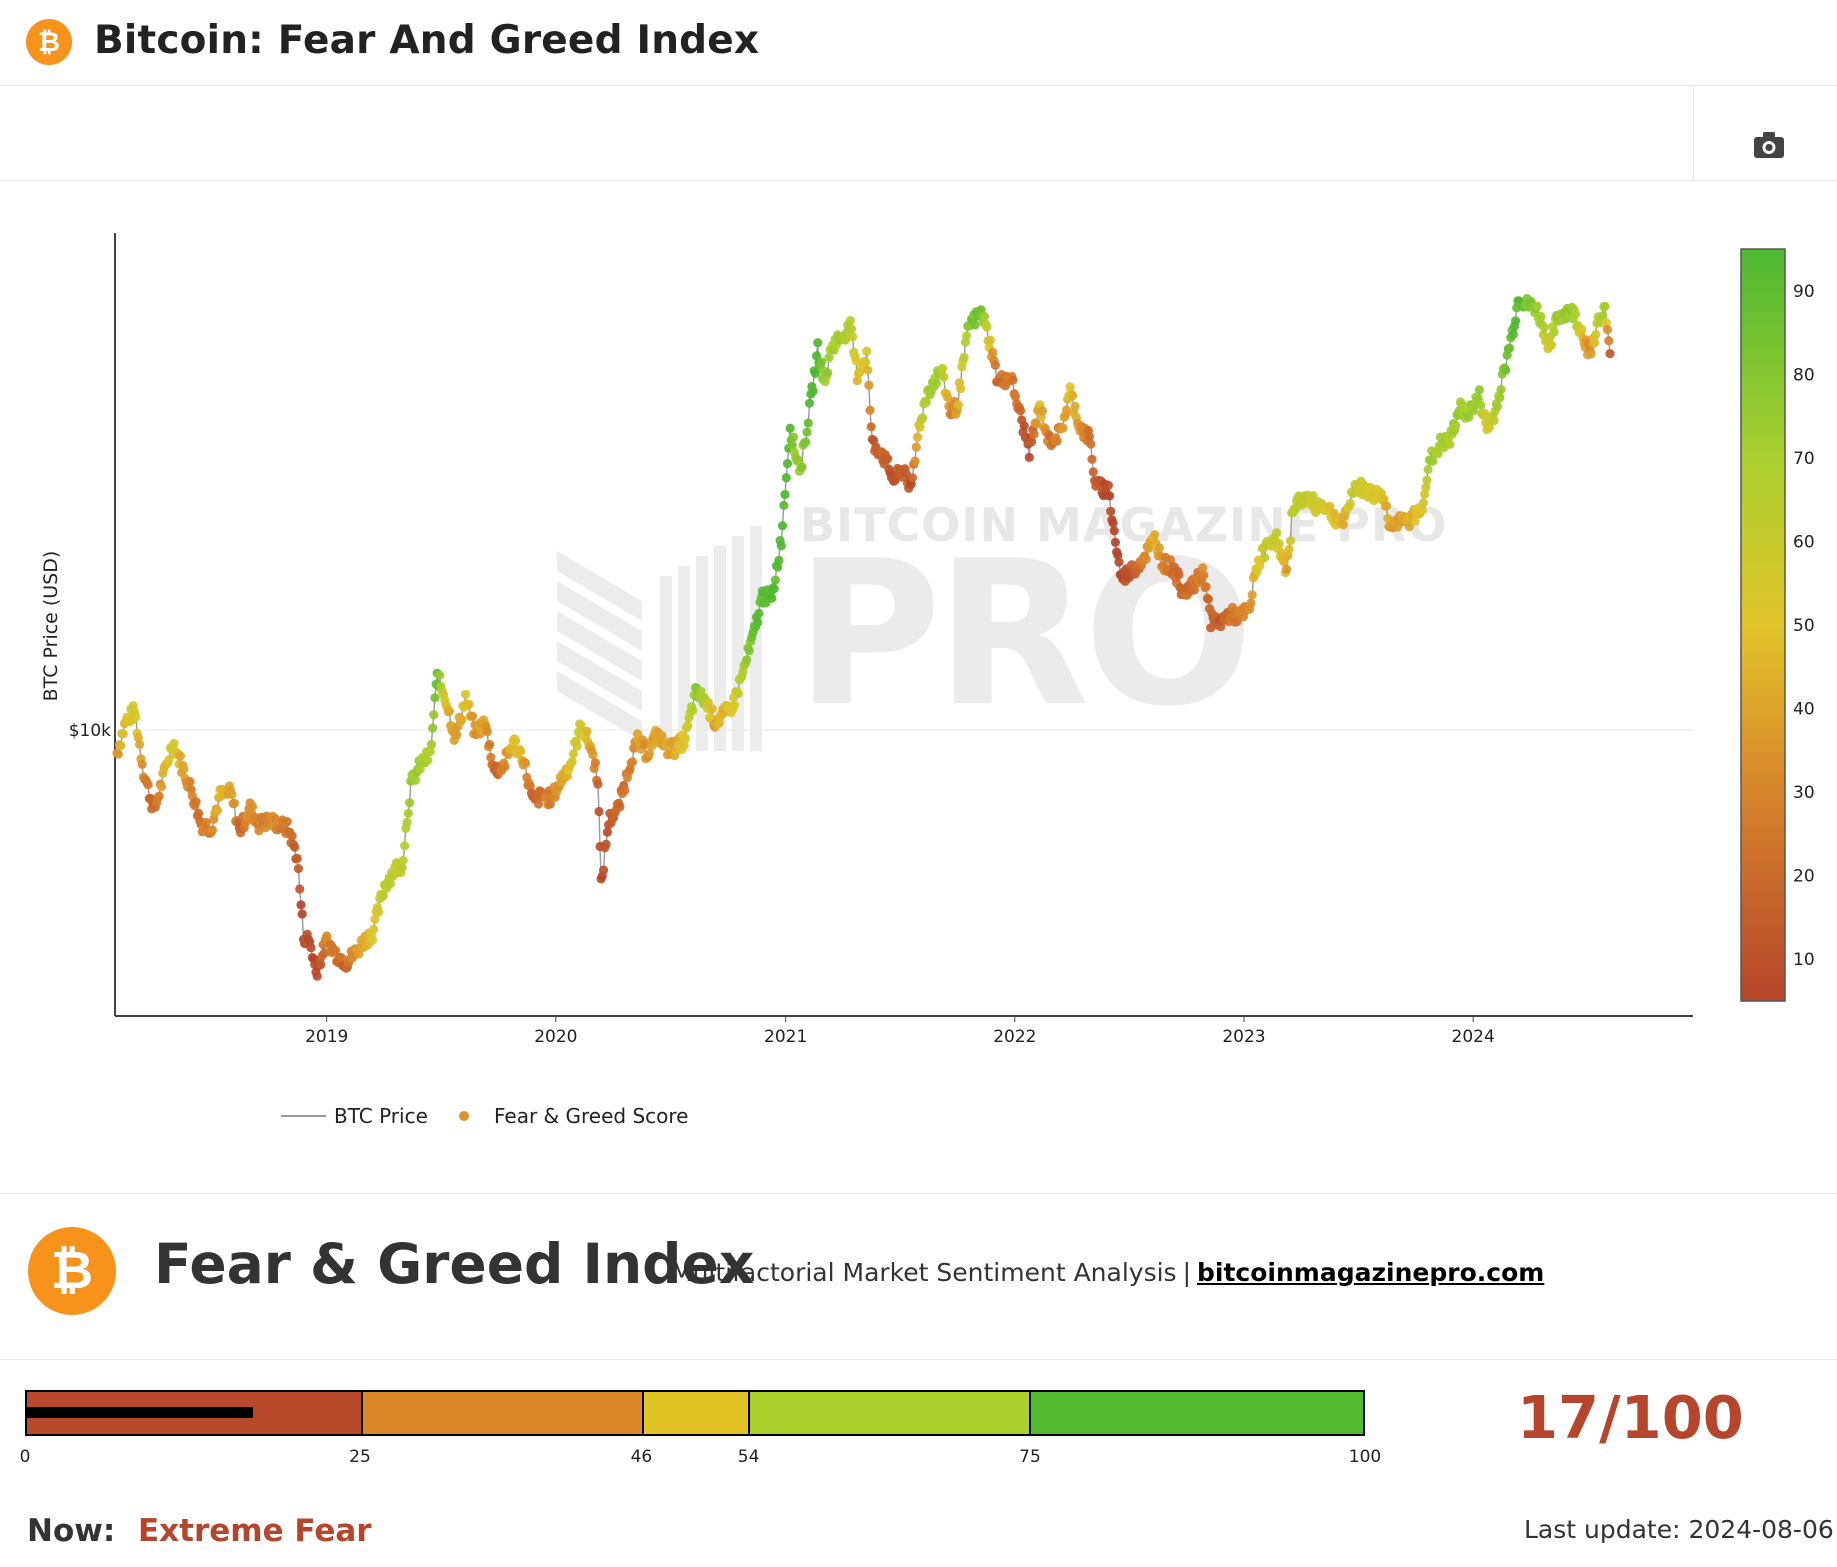 This screenshot has width=1837, height=1567. I want to click on gauge-value-indicator, so click(139, 1412).